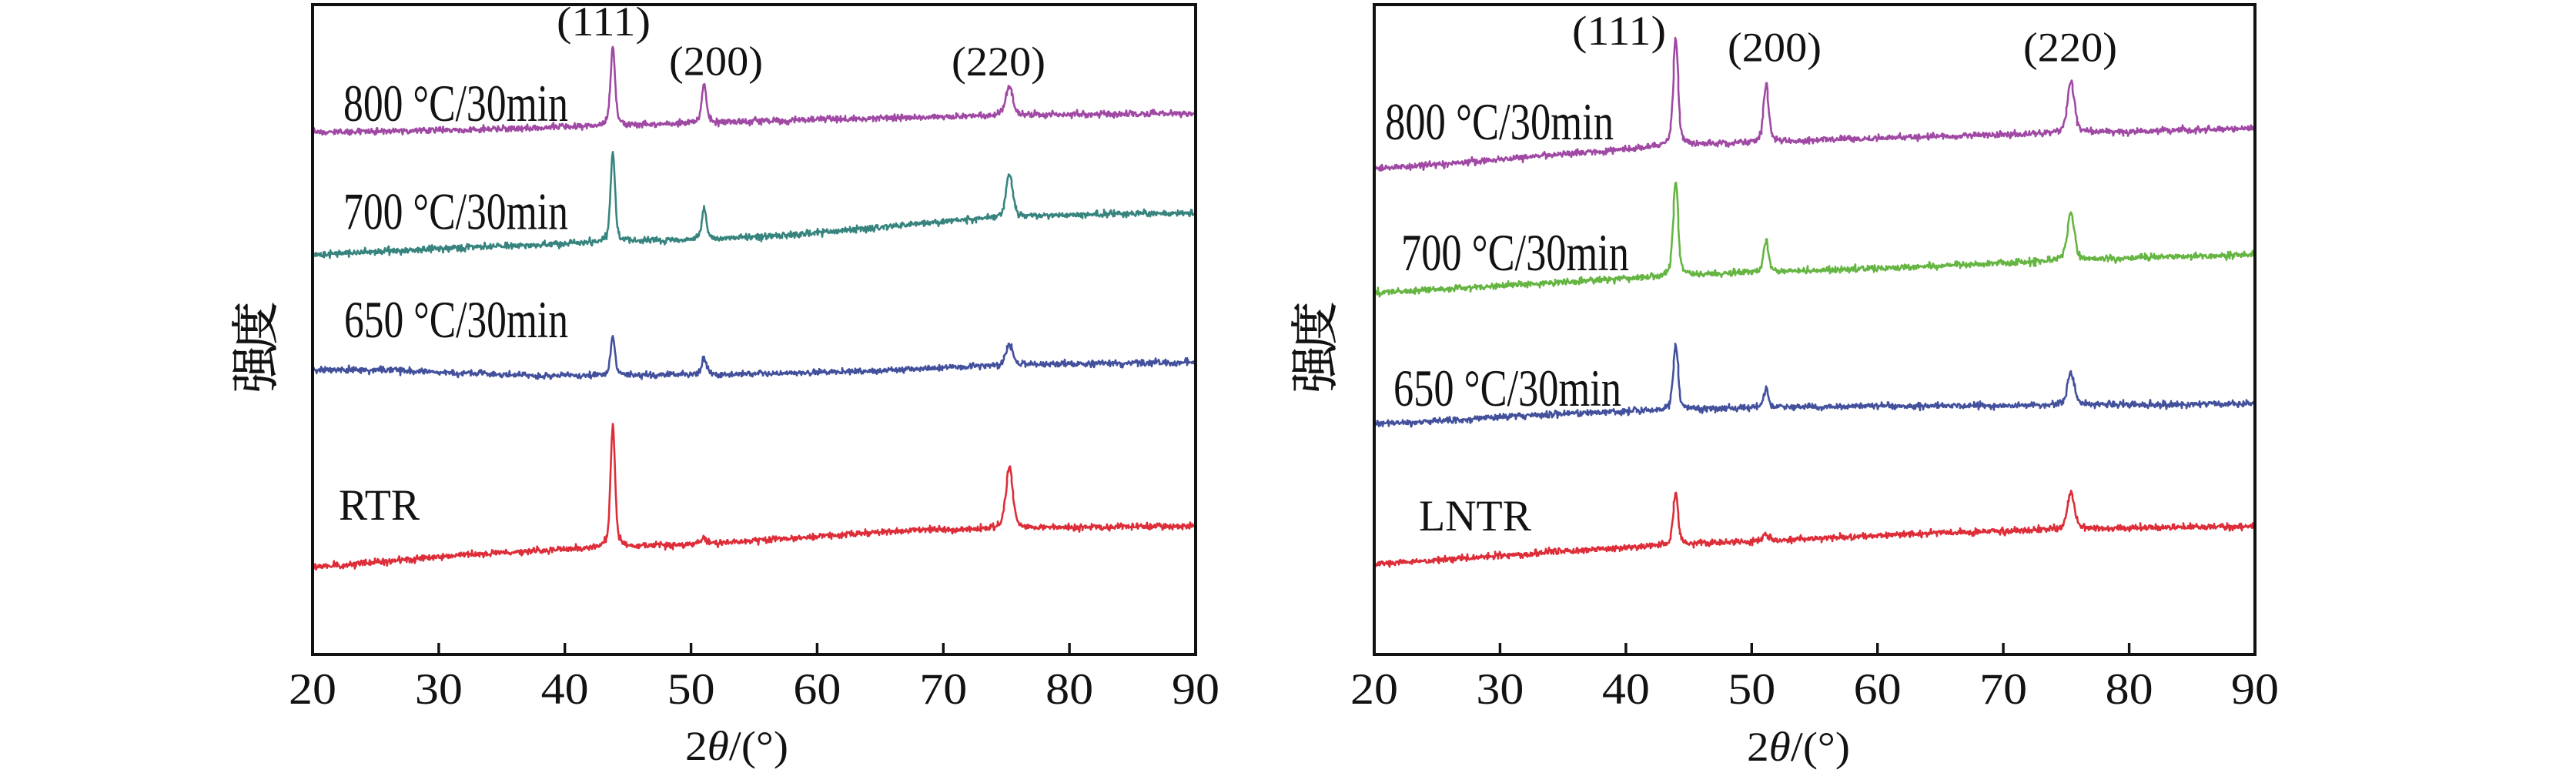 The height and width of the screenshot is (783, 2576). I want to click on svg-text: LNTR, so click(1475, 516).